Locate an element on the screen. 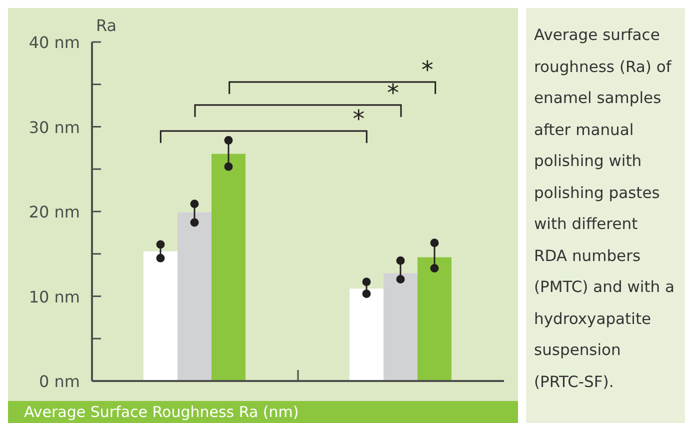 The image size is (685, 423). y-tick-label: 0 nm is located at coordinates (59, 381).